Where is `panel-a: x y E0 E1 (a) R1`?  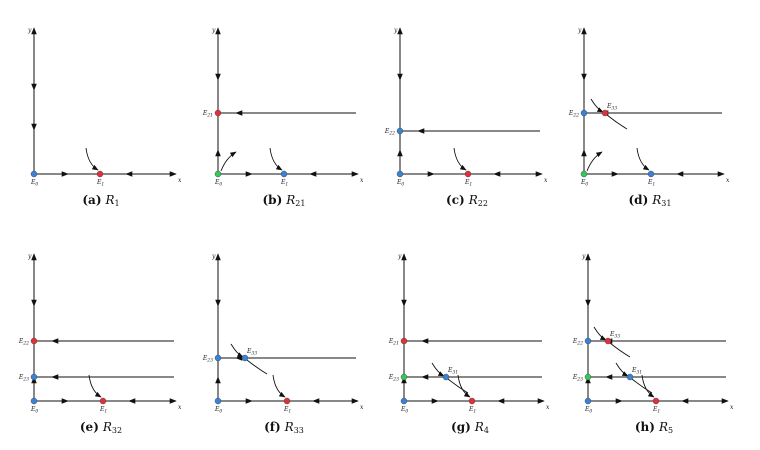 panel-a: x y E0 E1 (a) R1 is located at coordinates (104, 117).